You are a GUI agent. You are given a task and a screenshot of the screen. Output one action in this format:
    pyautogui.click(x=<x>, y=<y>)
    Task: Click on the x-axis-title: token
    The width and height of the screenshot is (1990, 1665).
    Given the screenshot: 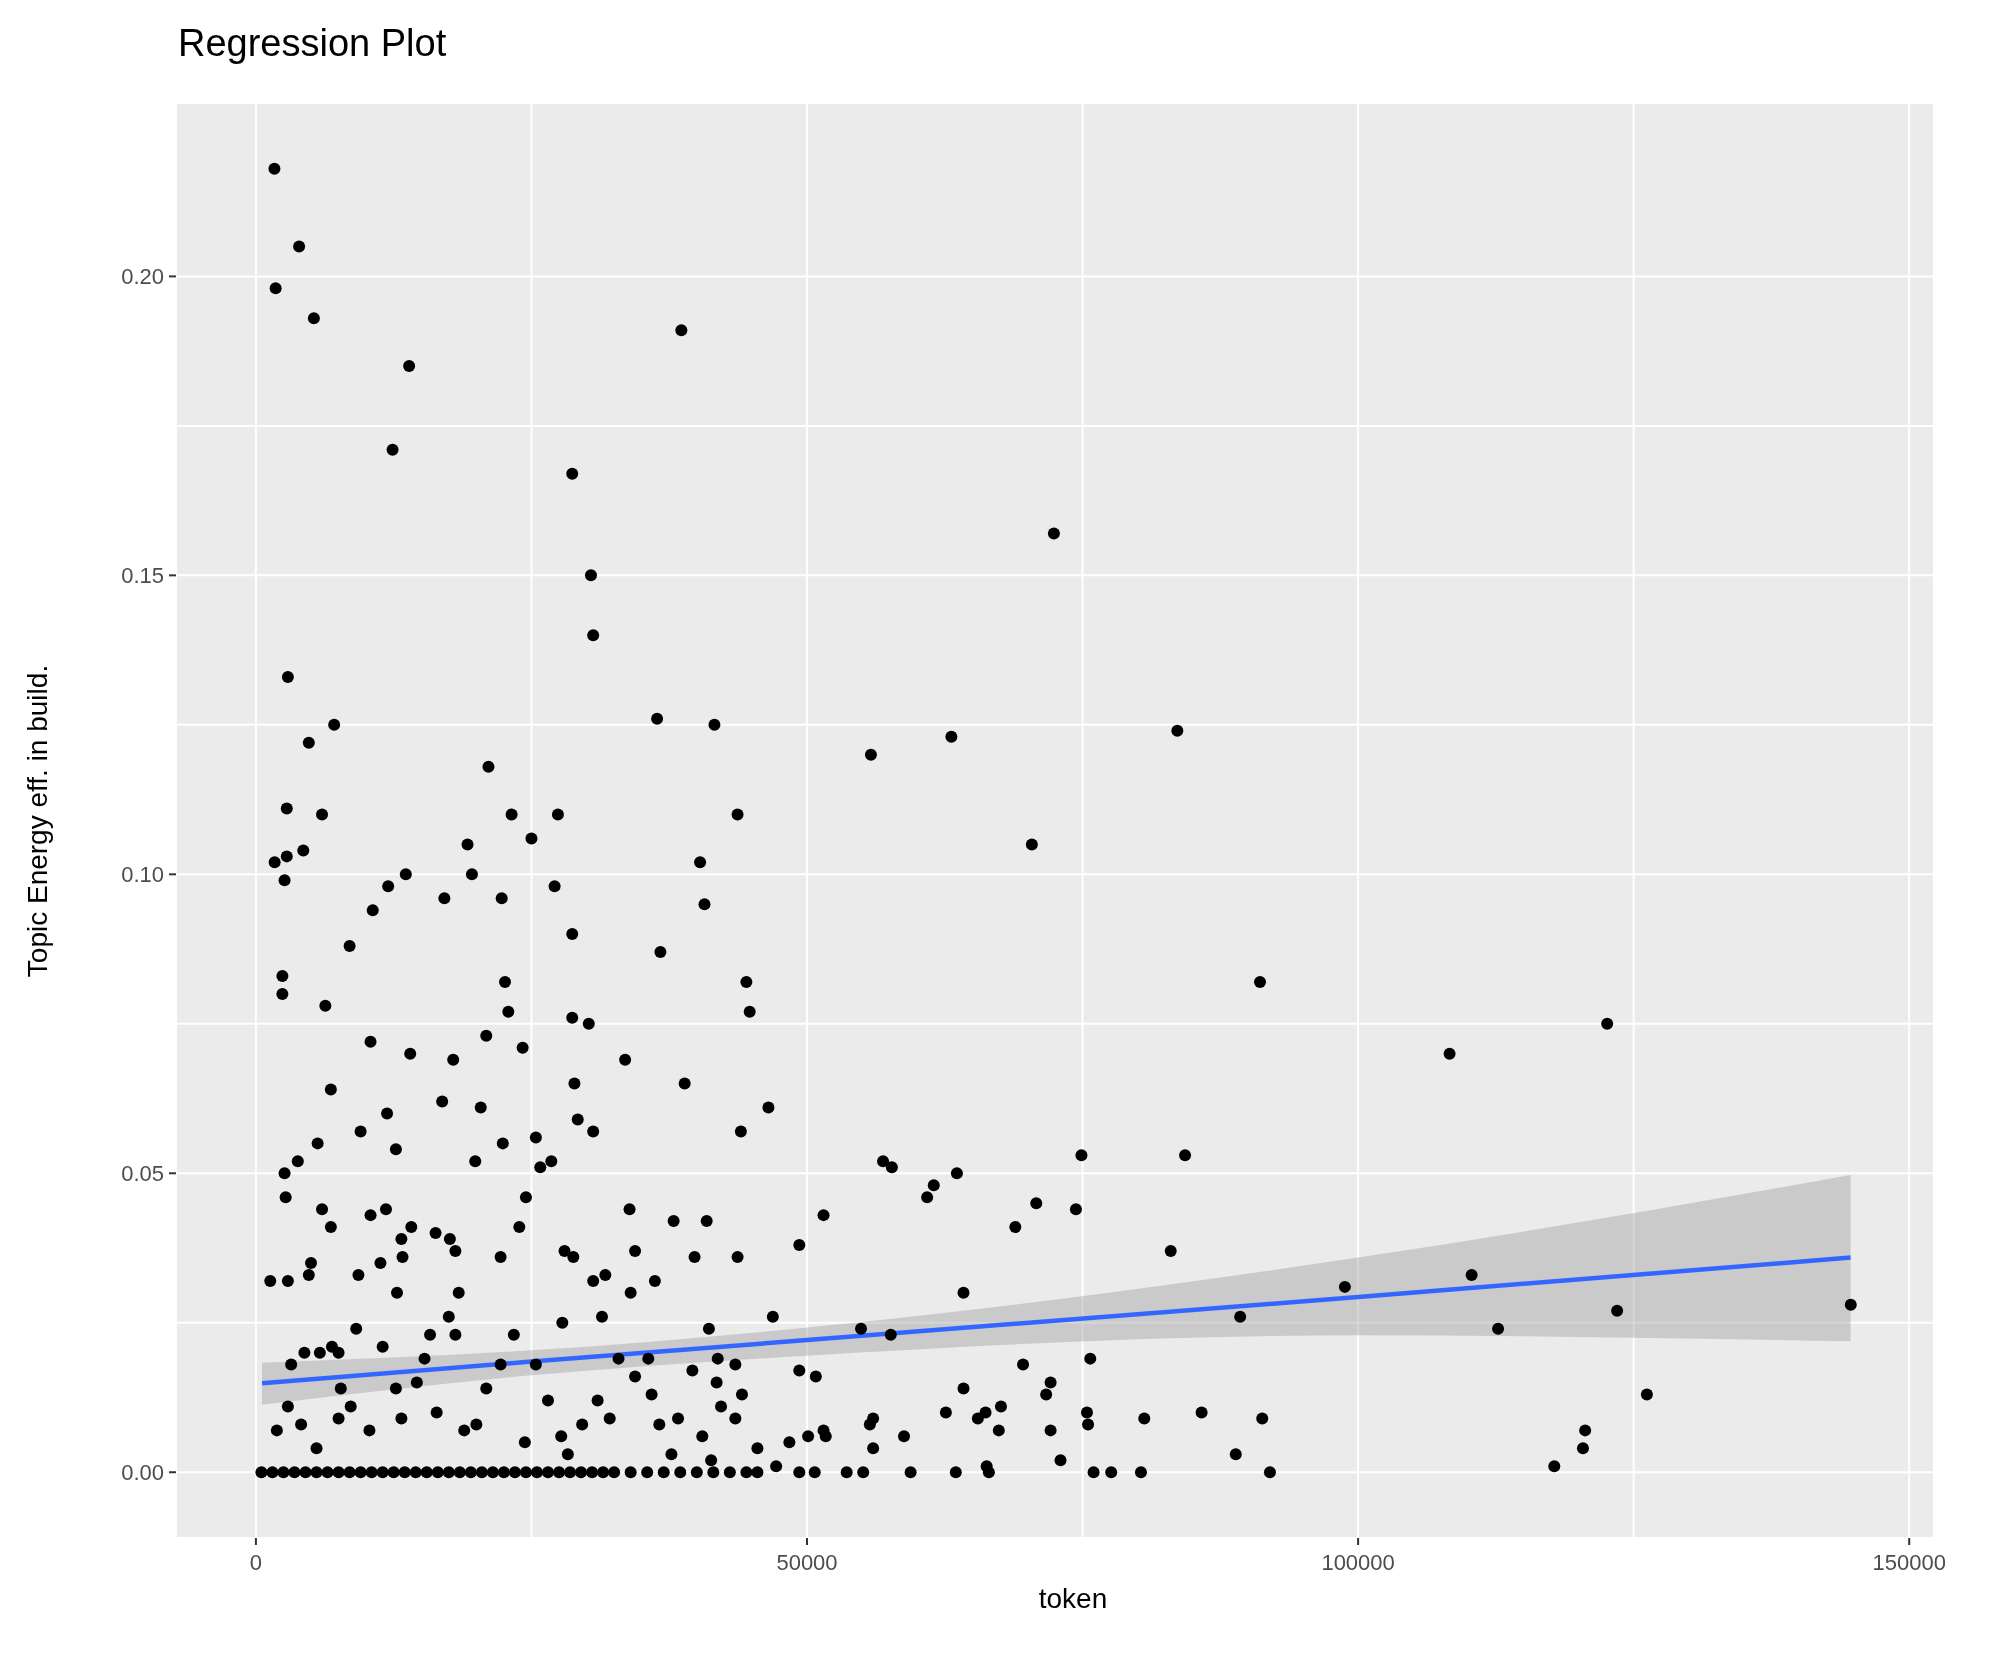 What is the action you would take?
    pyautogui.click(x=1073, y=1599)
    